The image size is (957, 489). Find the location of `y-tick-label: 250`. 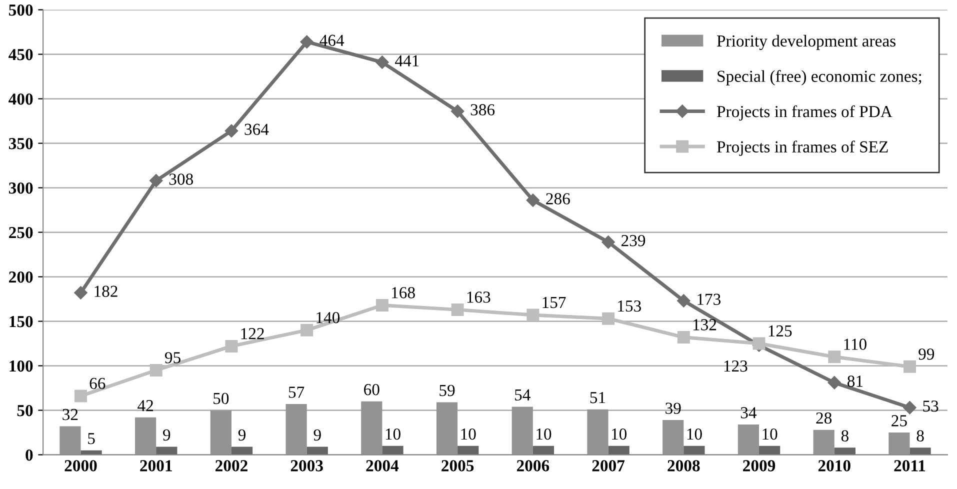

y-tick-label: 250 is located at coordinates (21, 232).